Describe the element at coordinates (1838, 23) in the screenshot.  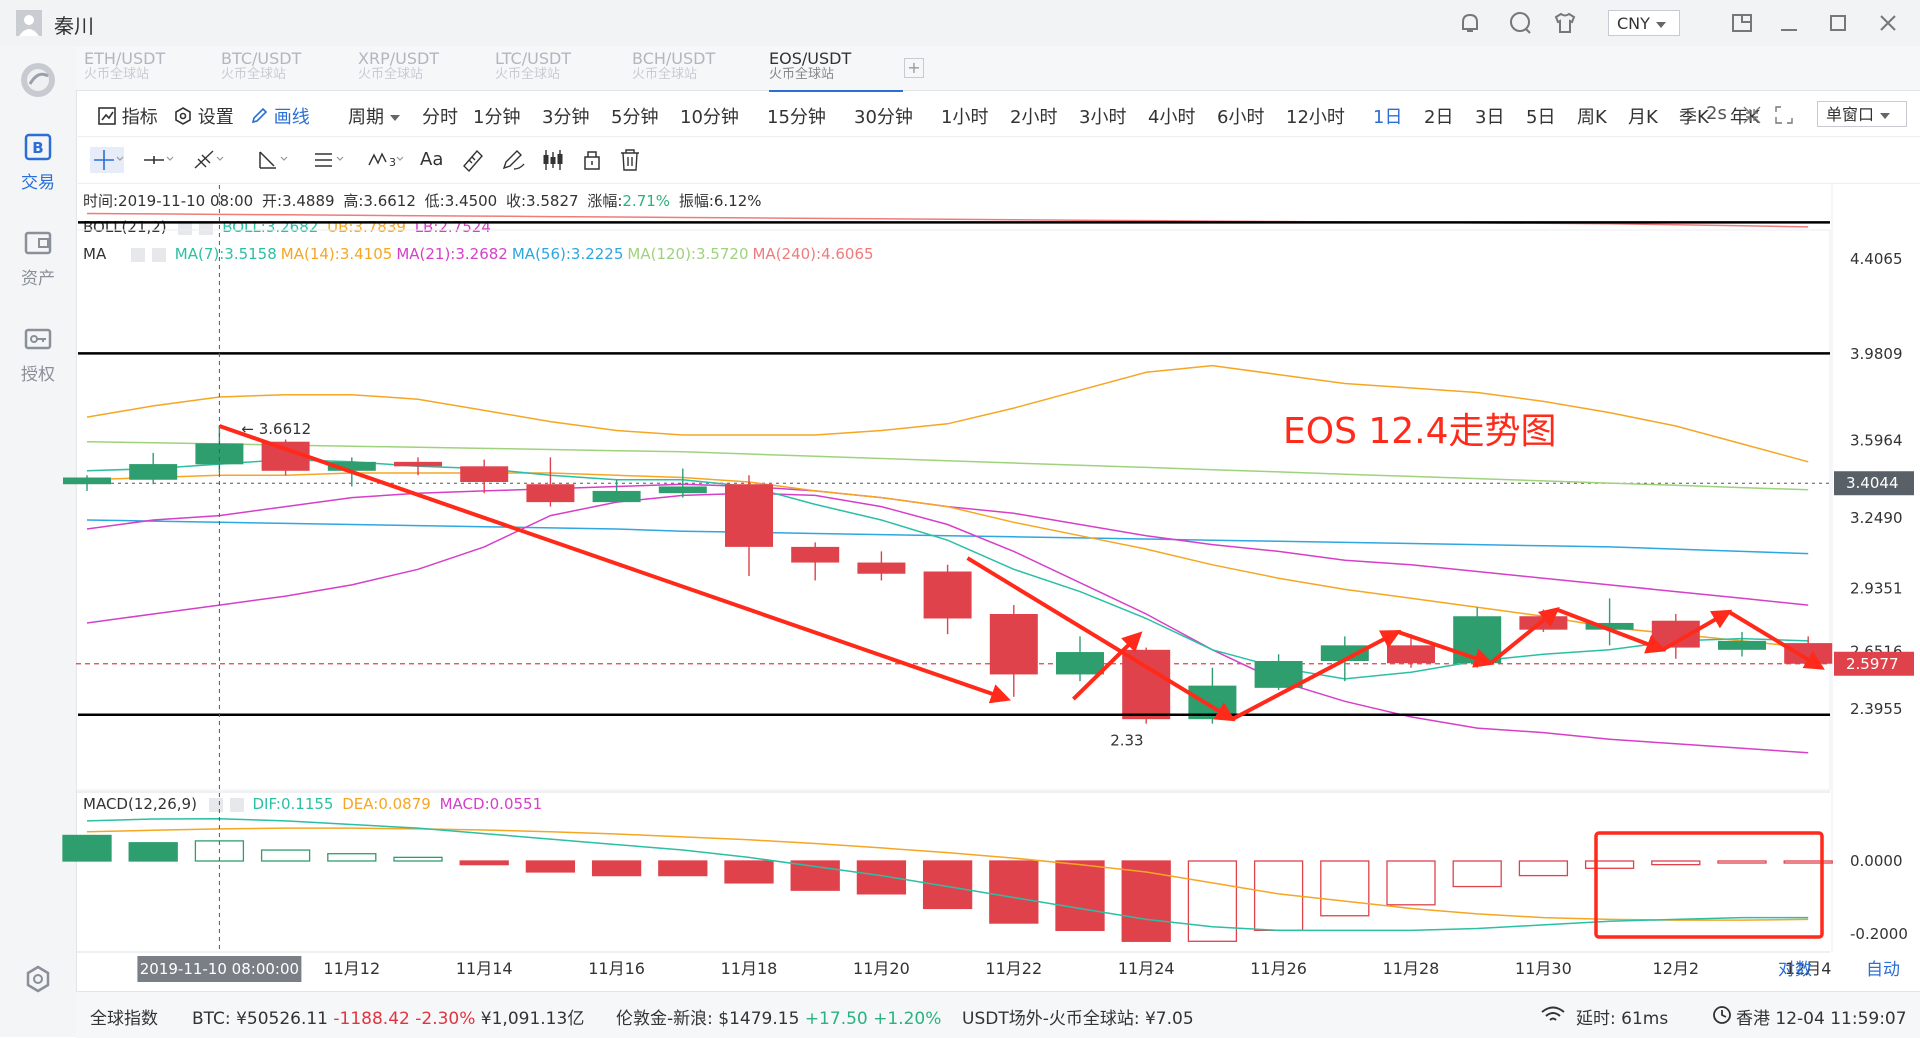
I see `maximize-icon` at that location.